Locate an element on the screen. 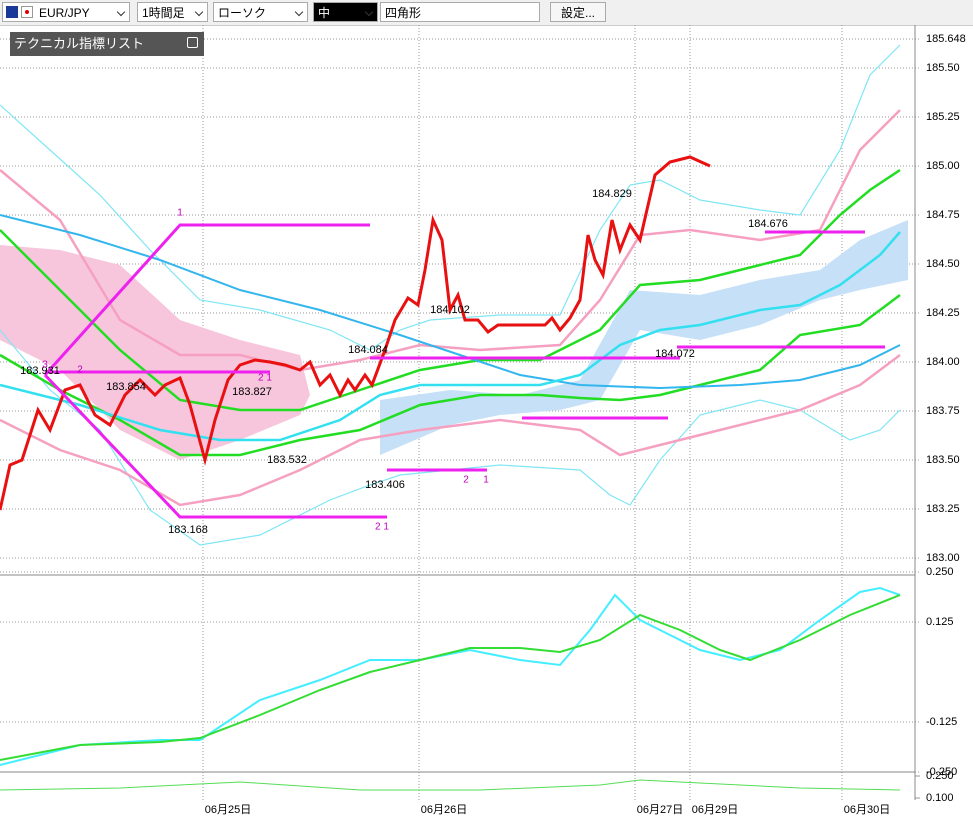 The width and height of the screenshot is (973, 820). price-label: 183.854 is located at coordinates (126, 387).